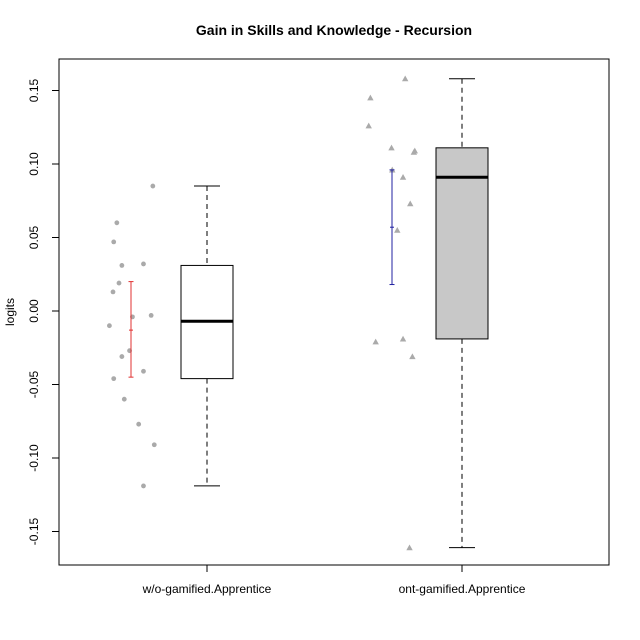  I want to click on y-tick-label: -0.10, so click(34, 458).